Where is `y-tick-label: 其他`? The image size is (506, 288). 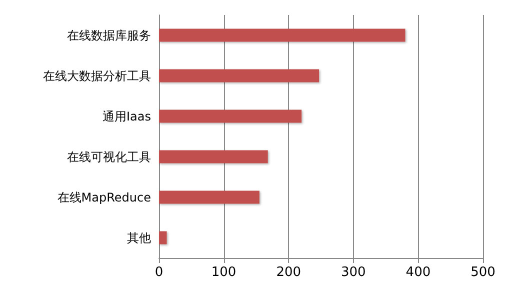
y-tick-label: 其他 is located at coordinates (139, 237).